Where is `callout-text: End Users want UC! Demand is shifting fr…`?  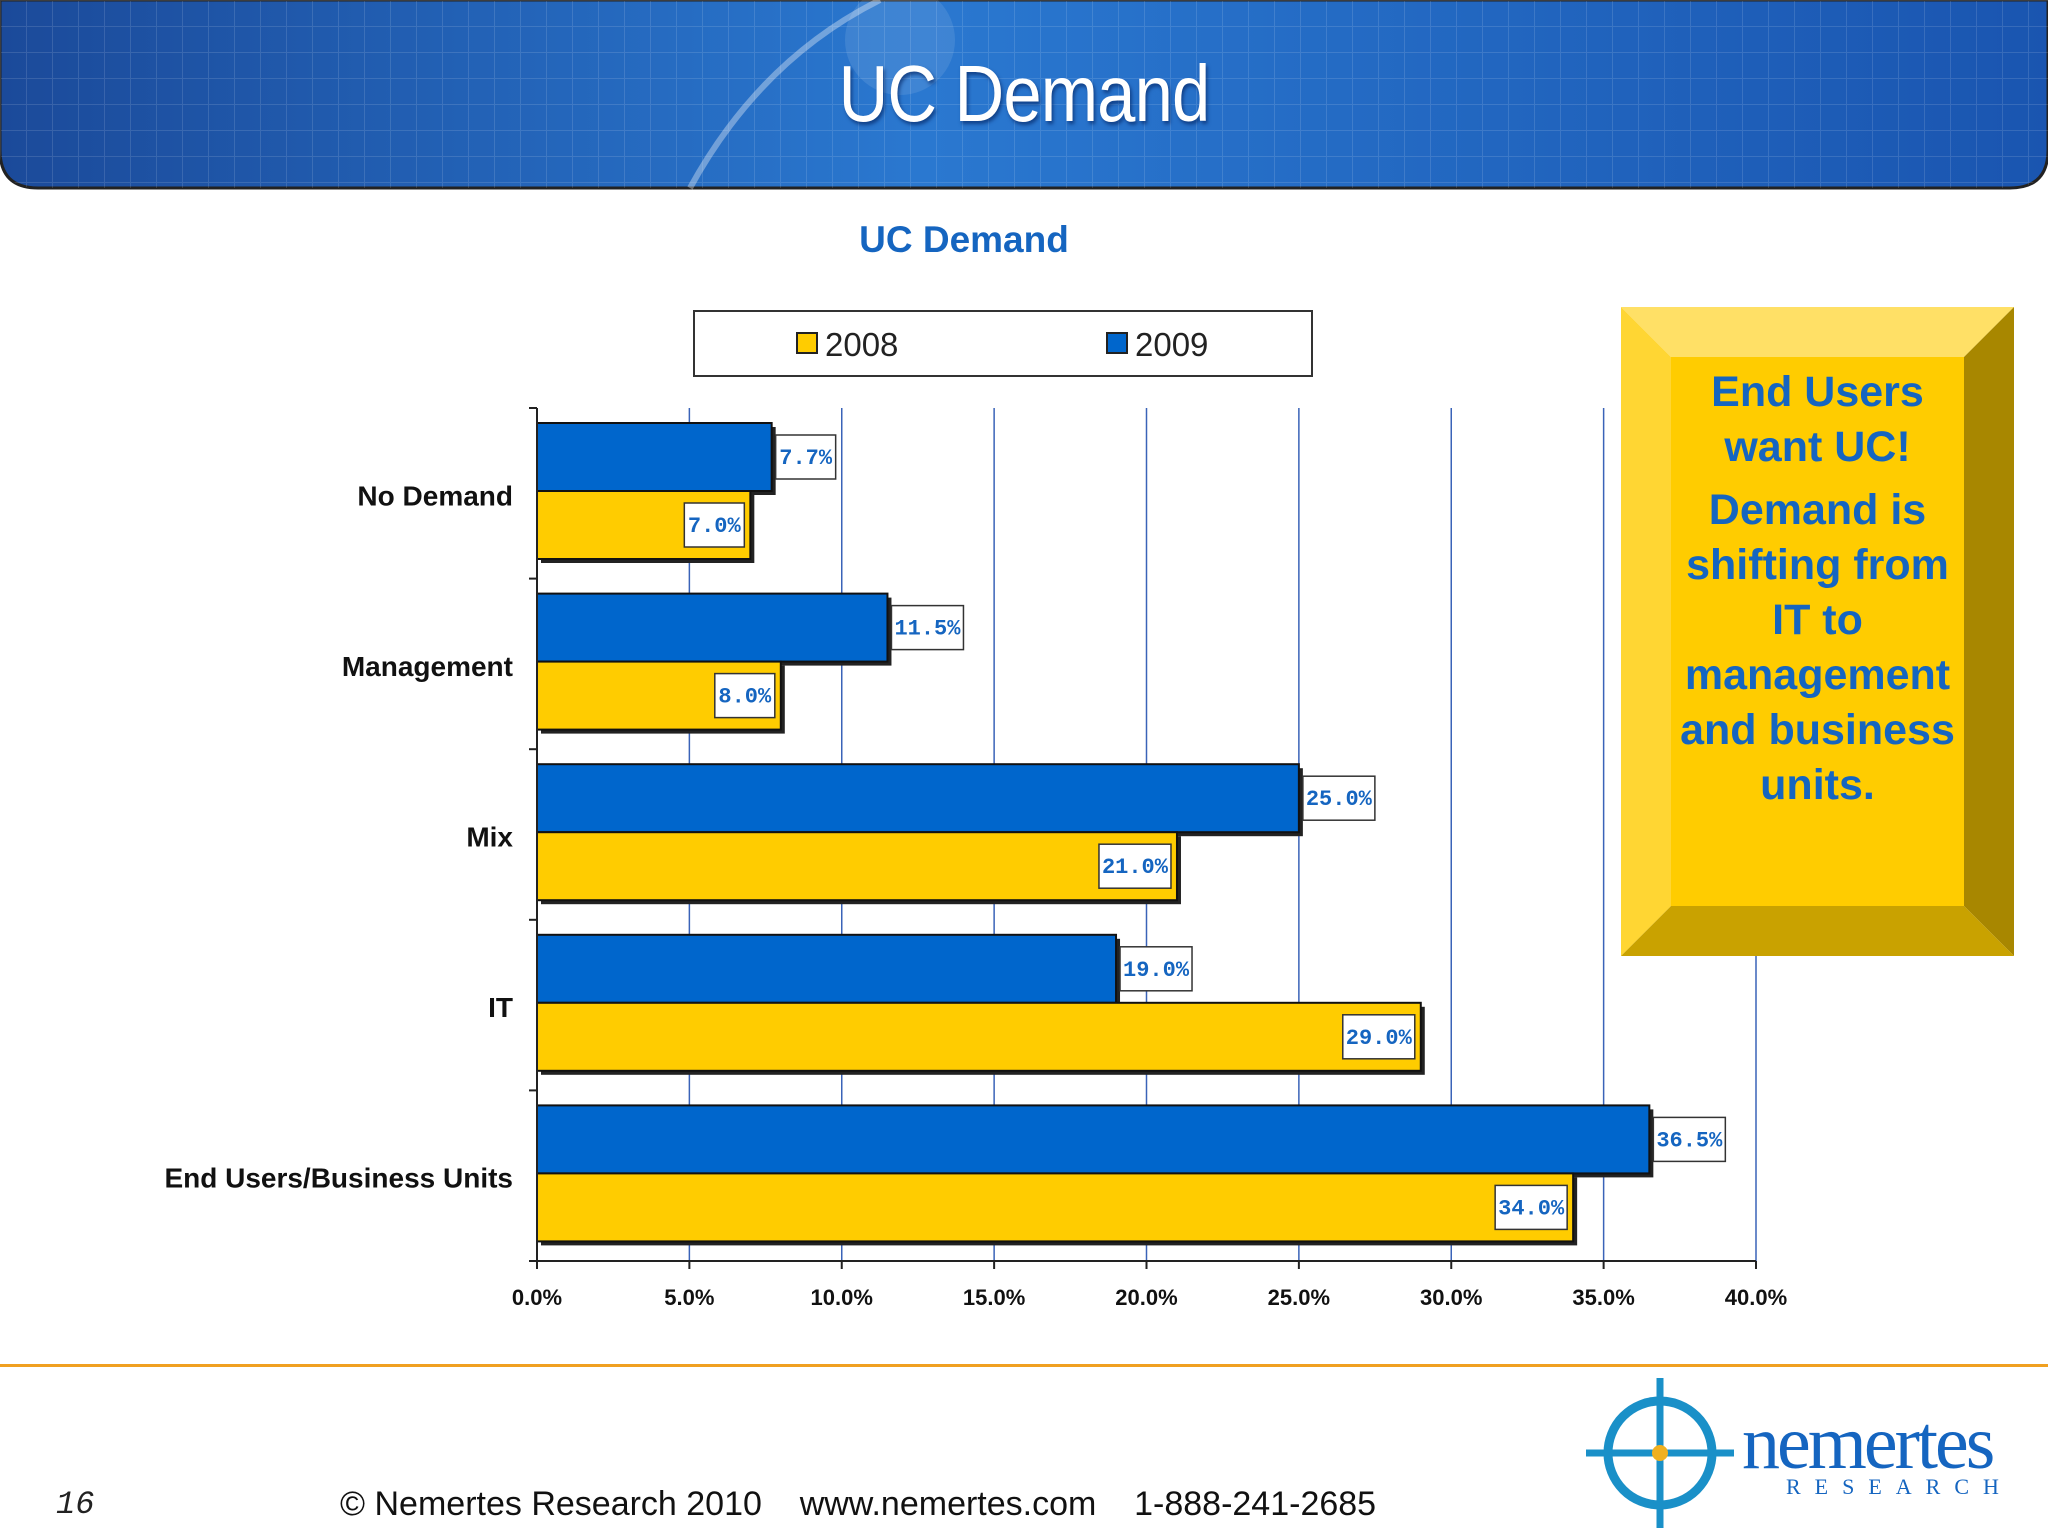
callout-text: End Users want UC! Demand is shifting fr… is located at coordinates (1817, 630).